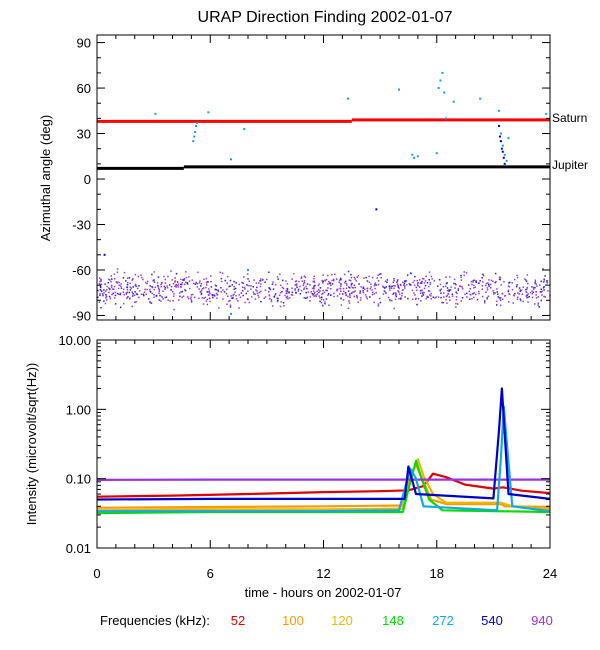 This screenshot has height=650, width=600. What do you see at coordinates (210, 573) in the screenshot?
I see `time-xtick-label: 6` at bounding box center [210, 573].